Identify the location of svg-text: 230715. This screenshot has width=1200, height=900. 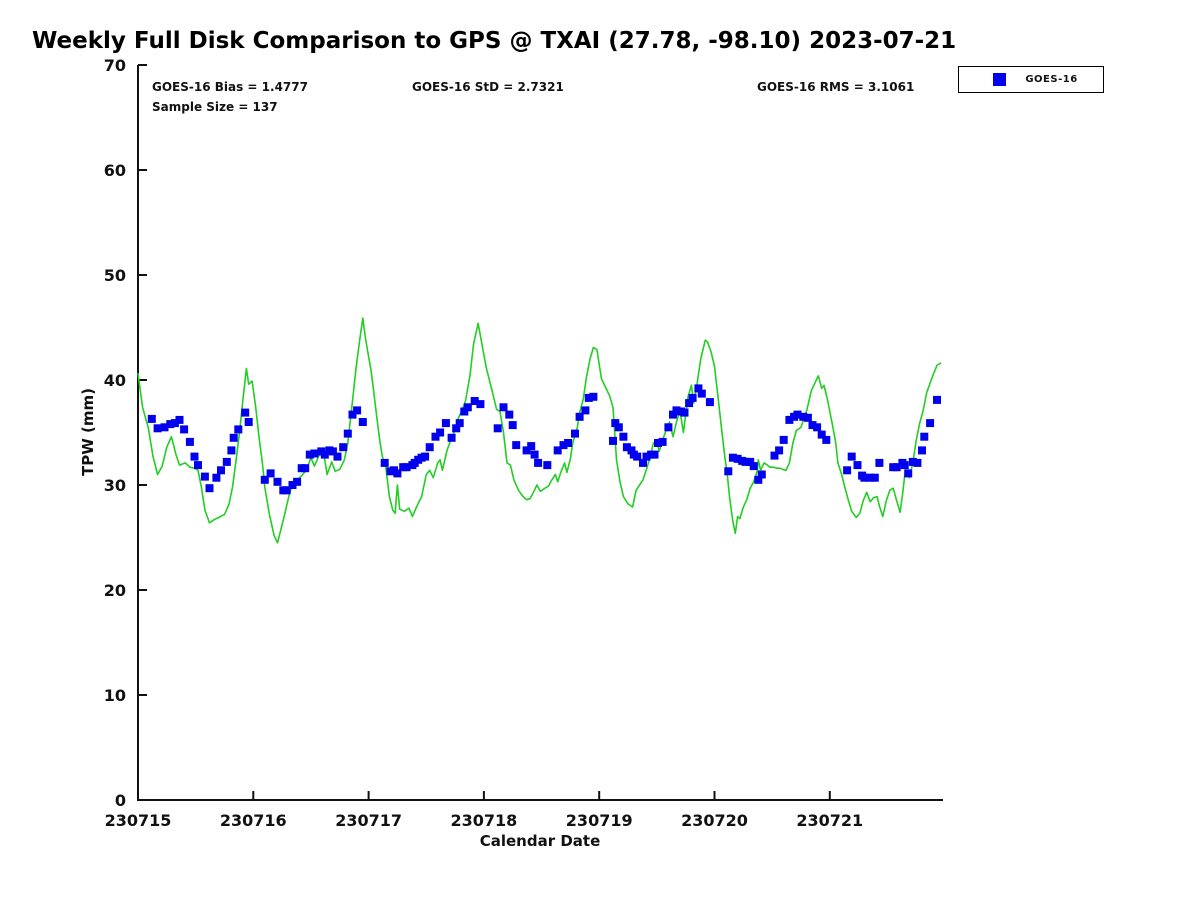
(138, 820).